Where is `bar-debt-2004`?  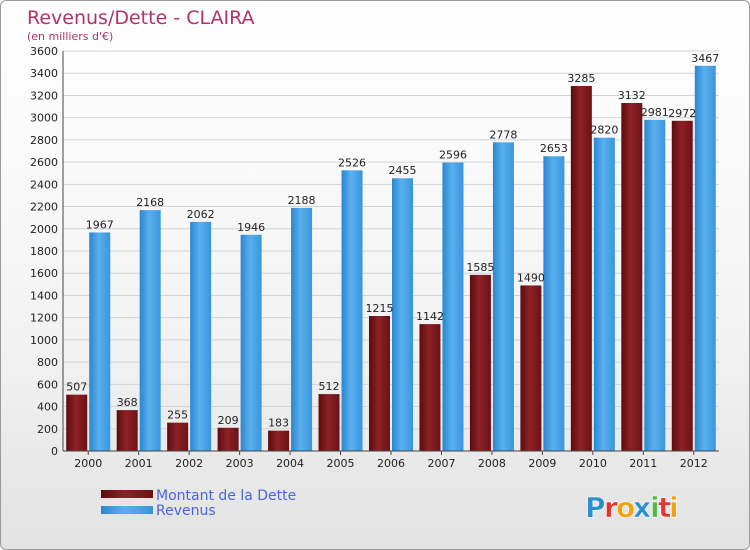 bar-debt-2004 is located at coordinates (279, 440).